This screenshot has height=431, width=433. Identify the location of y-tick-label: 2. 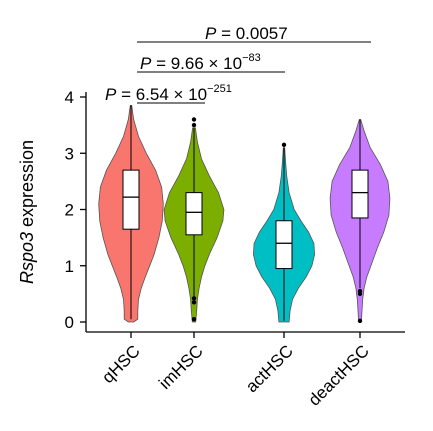
(69, 210).